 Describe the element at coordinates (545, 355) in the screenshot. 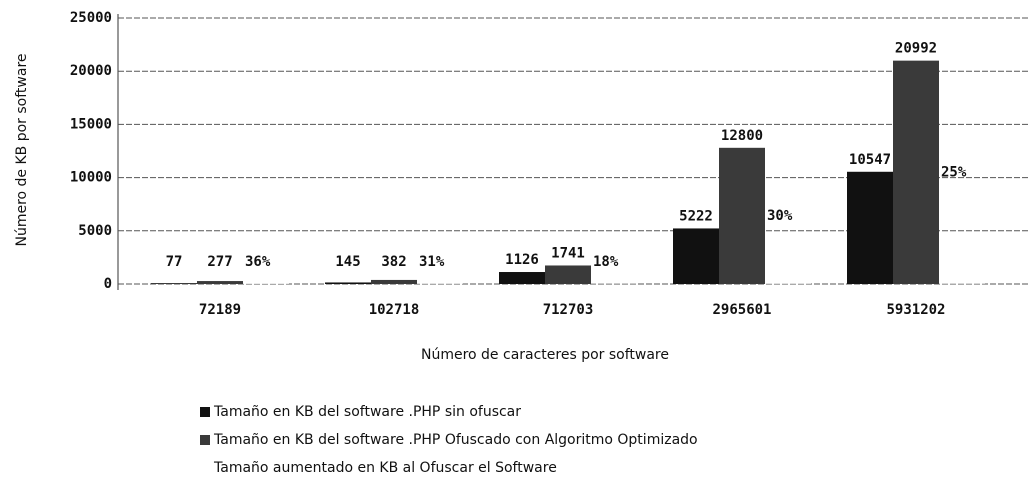

I see `x-axis-label: Número de caracteres por software` at that location.